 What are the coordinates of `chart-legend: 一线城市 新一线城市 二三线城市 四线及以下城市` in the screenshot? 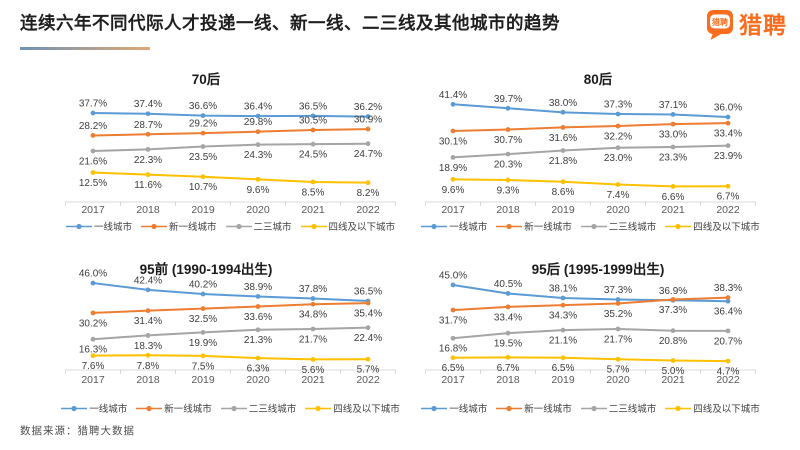 It's located at (590, 408).